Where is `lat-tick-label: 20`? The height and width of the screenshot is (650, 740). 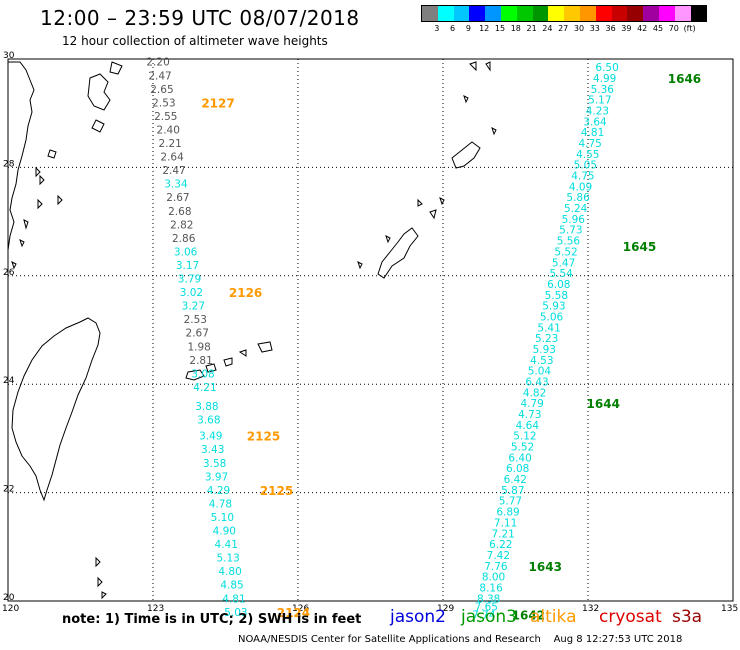 lat-tick-label: 20 is located at coordinates (9, 598).